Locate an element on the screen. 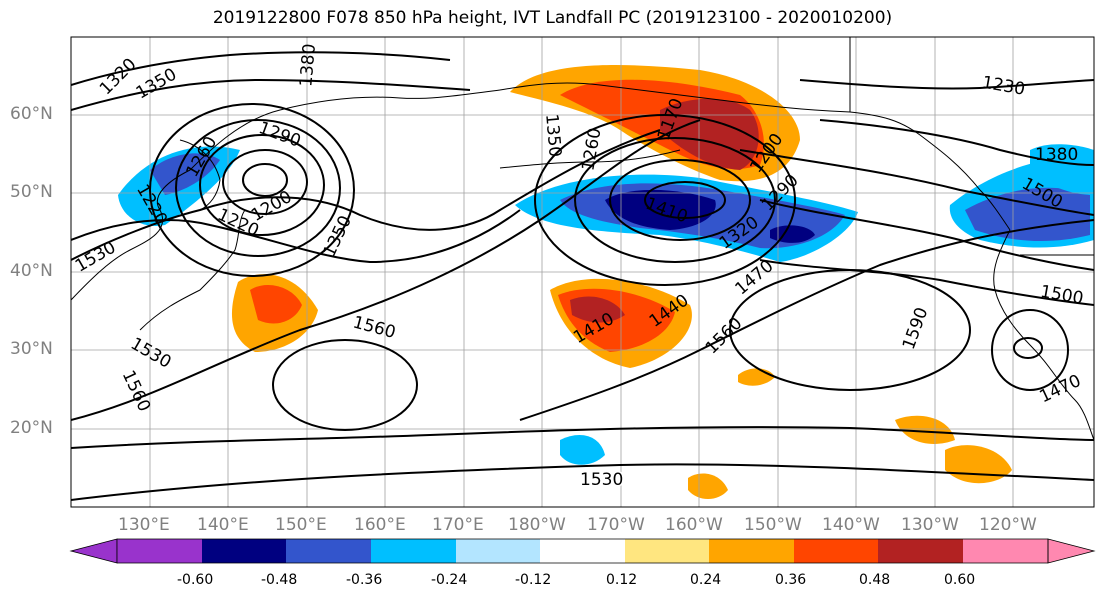  asia-coast is located at coordinates (286, 195).